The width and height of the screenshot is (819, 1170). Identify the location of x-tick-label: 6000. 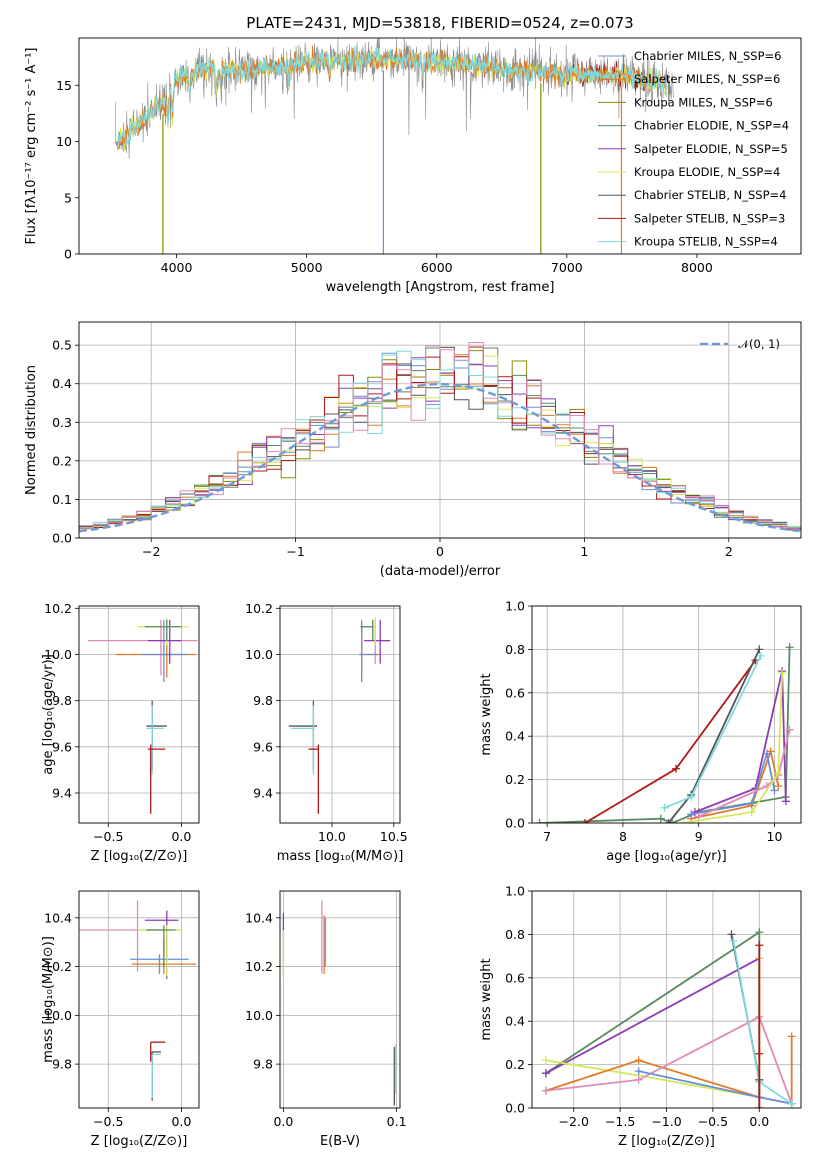
(437, 267).